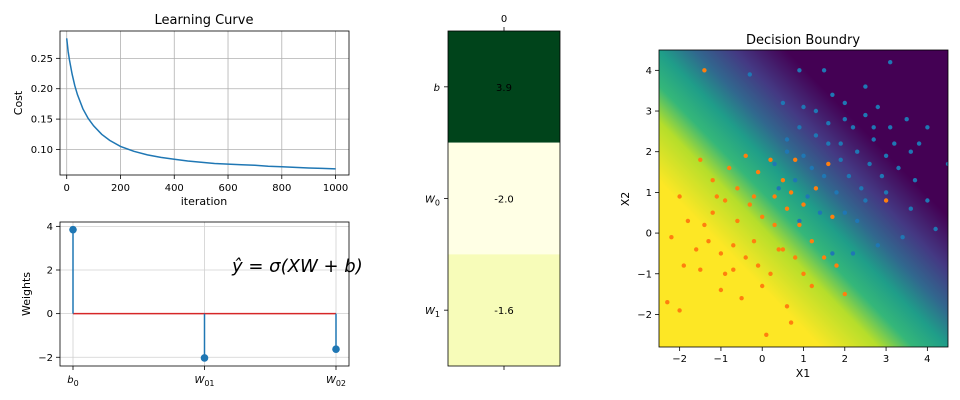 This screenshot has height=400, width=960. I want to click on decision-boundary-ytick-label: 1, so click(649, 193).